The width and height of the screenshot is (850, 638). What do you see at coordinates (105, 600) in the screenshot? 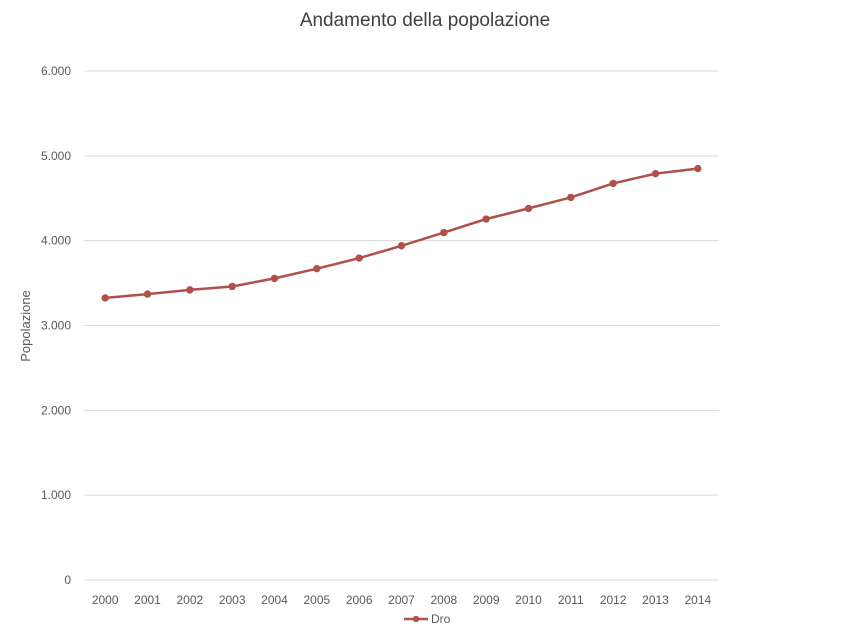
I see `x-tick-label: 2000` at bounding box center [105, 600].